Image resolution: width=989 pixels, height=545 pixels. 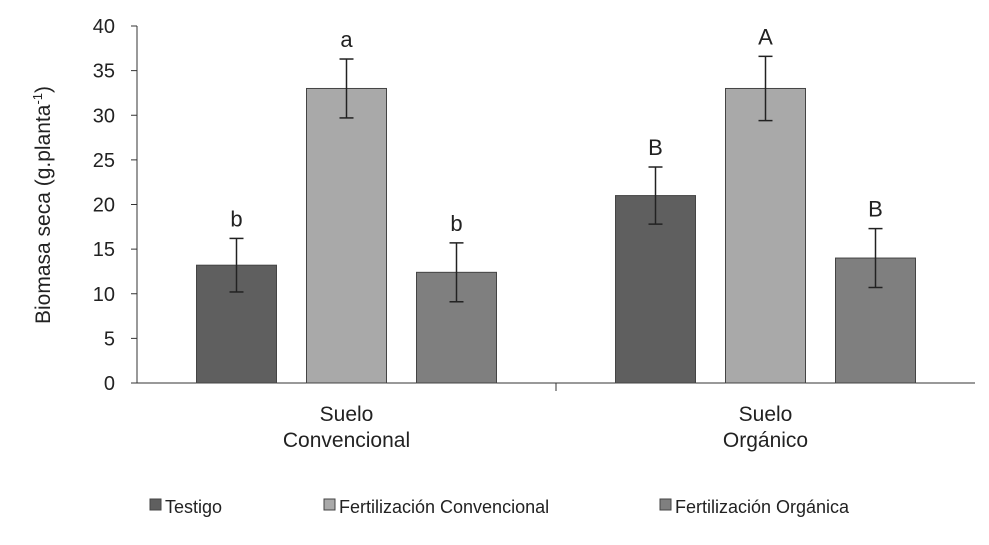 What do you see at coordinates (109, 384) in the screenshot?
I see `y-tick-label: 0` at bounding box center [109, 384].